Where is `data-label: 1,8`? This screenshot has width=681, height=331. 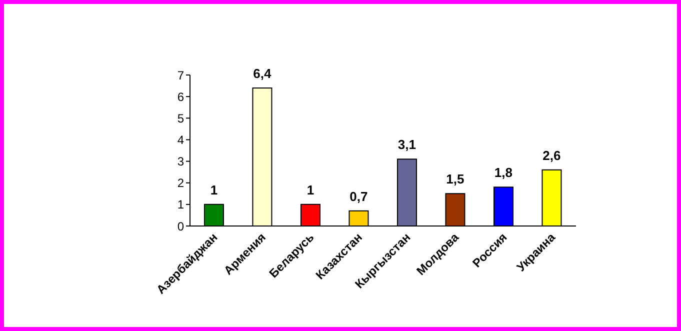 data-label: 1,8 is located at coordinates (503, 172).